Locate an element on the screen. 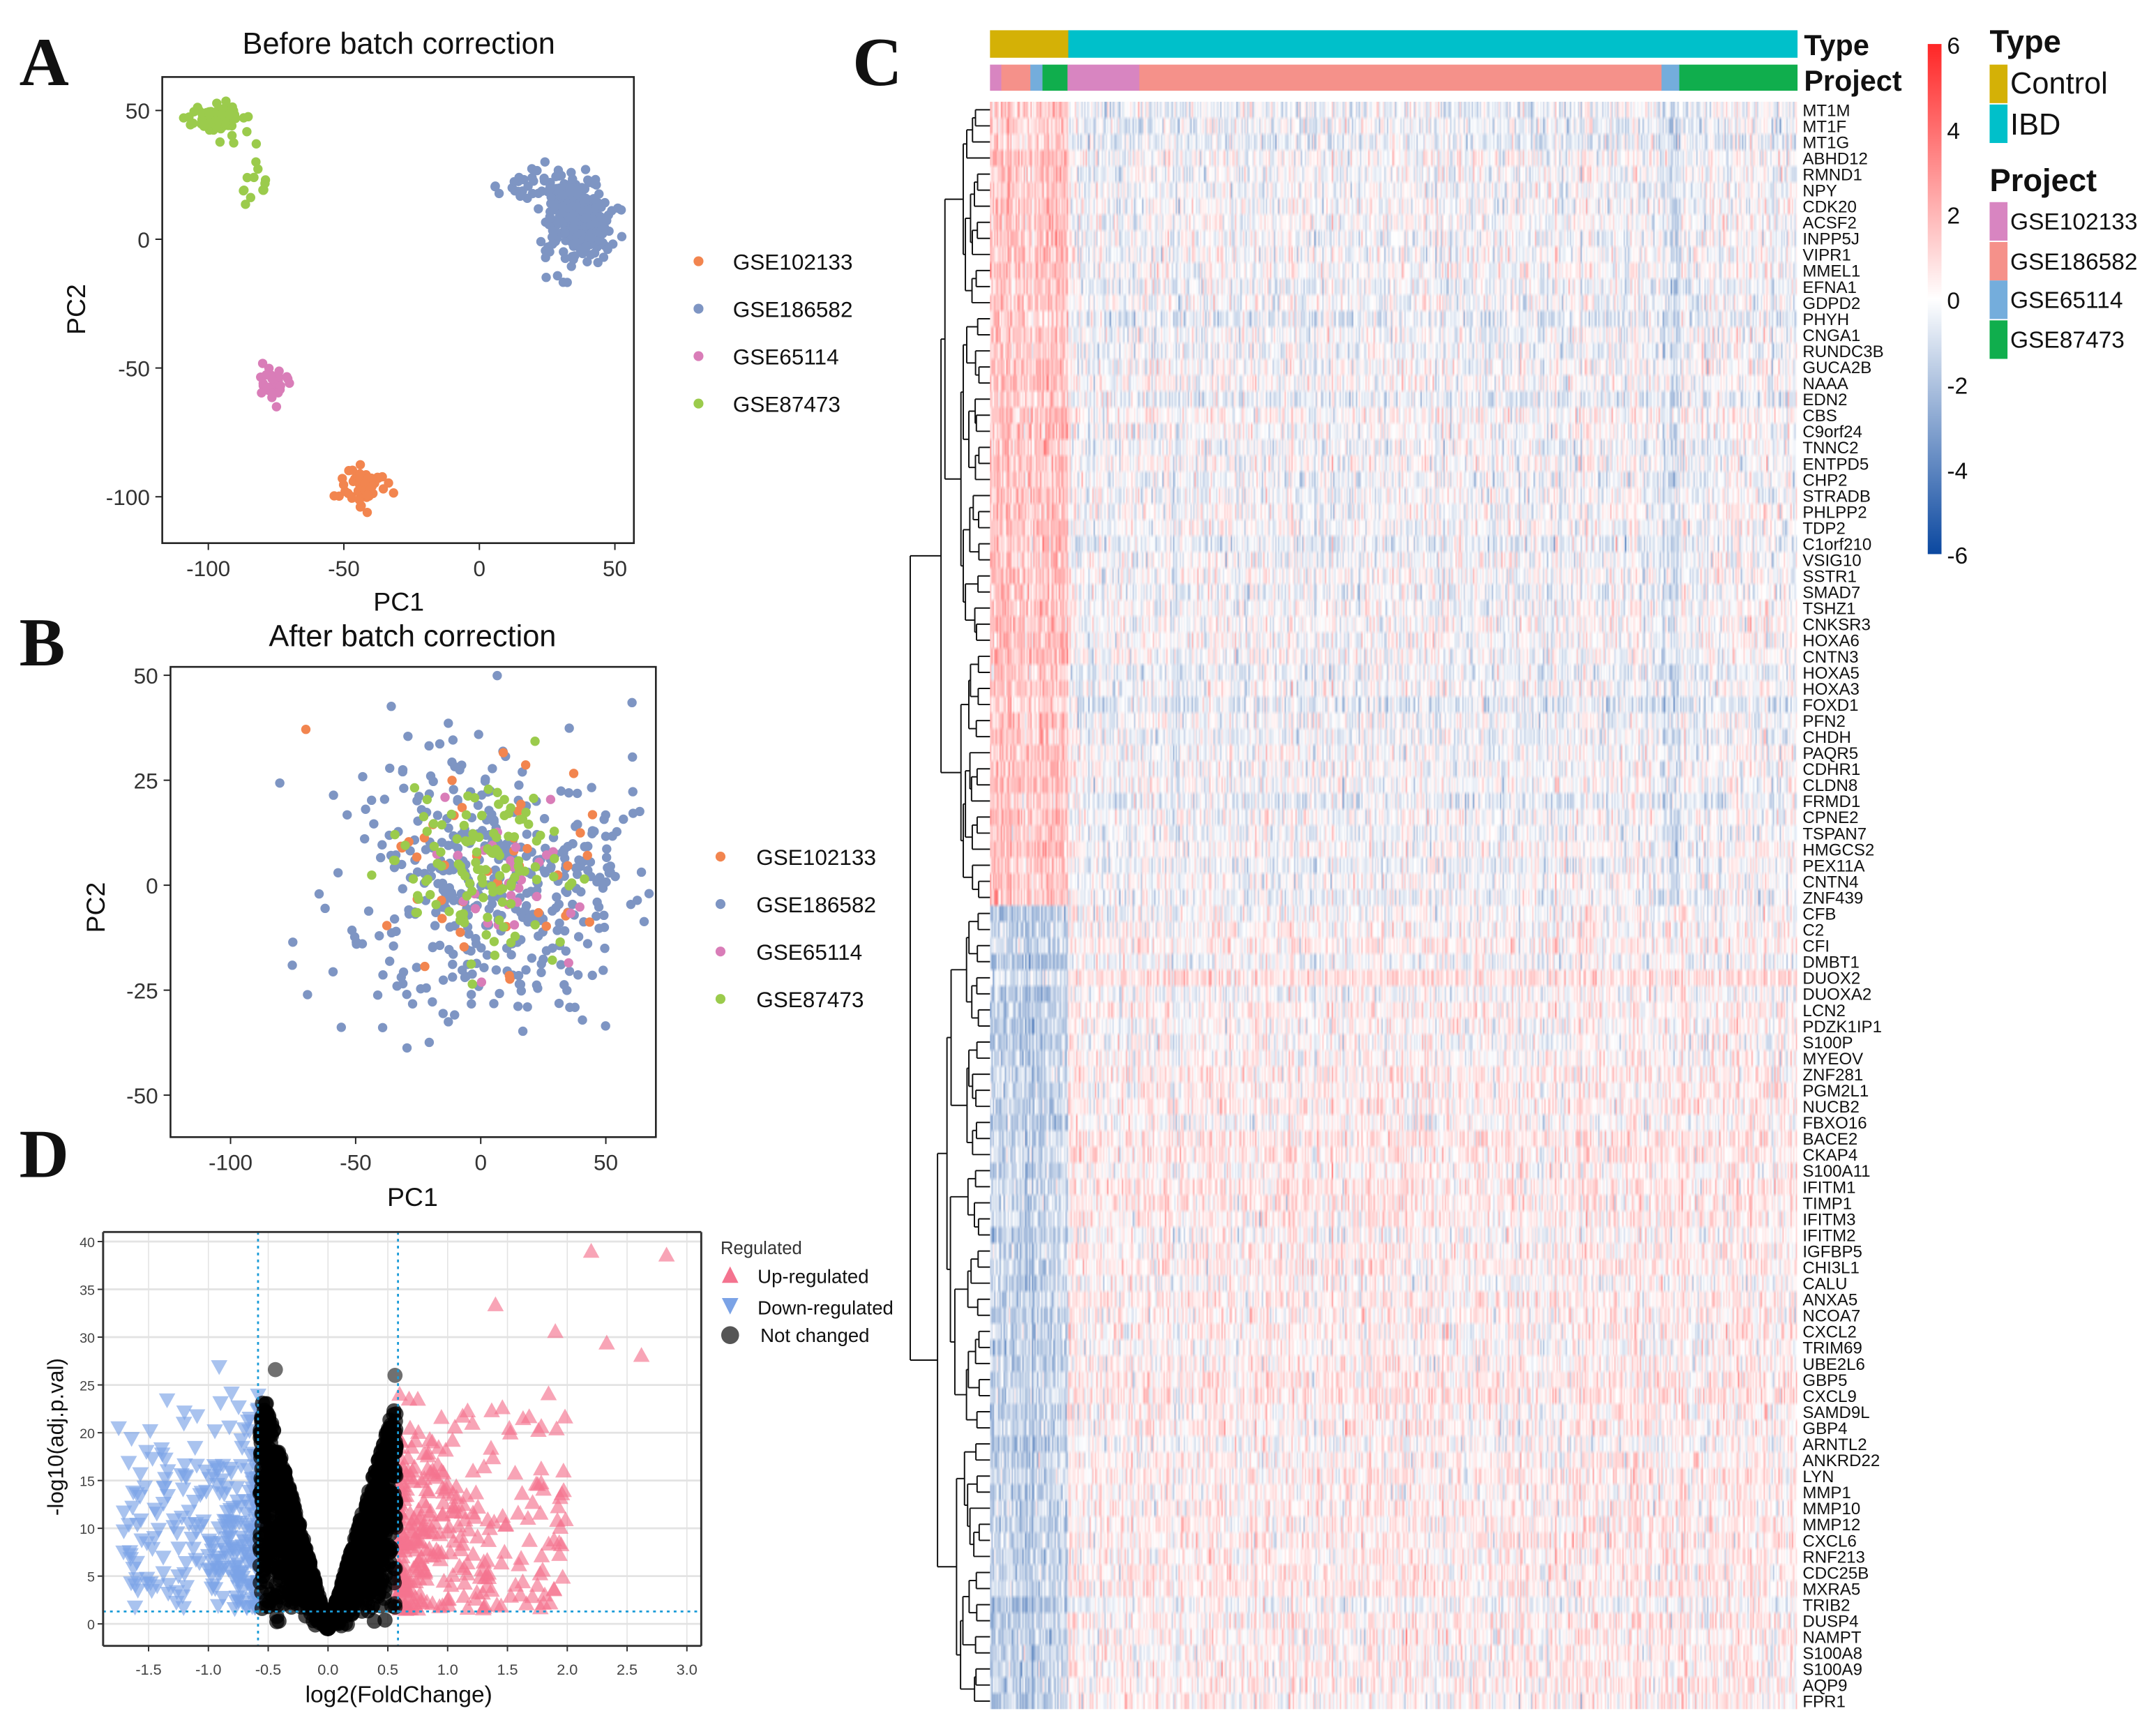 The width and height of the screenshot is (2156, 1727). x-tick-label: -100 is located at coordinates (230, 1163).